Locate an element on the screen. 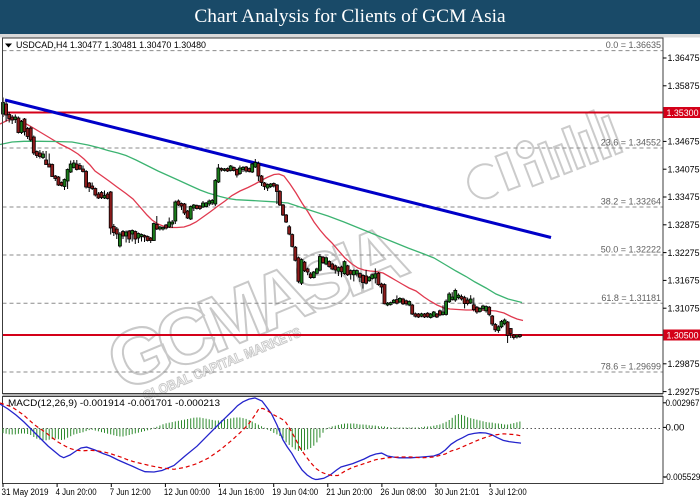  svg-text: 1.34675 is located at coordinates (684, 142).